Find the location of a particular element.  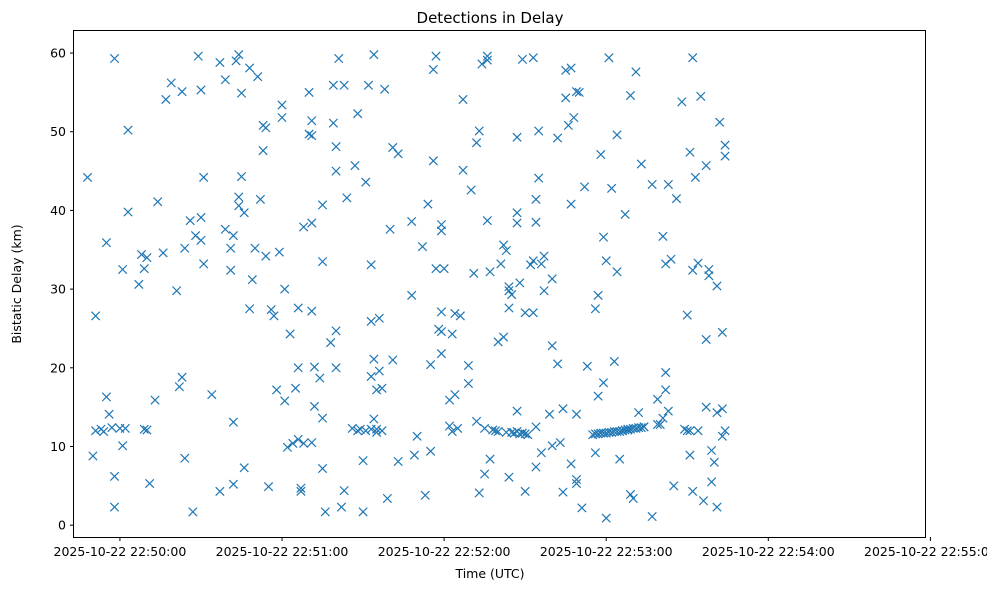

chart-title: Detections in Delay is located at coordinates (490, 18).